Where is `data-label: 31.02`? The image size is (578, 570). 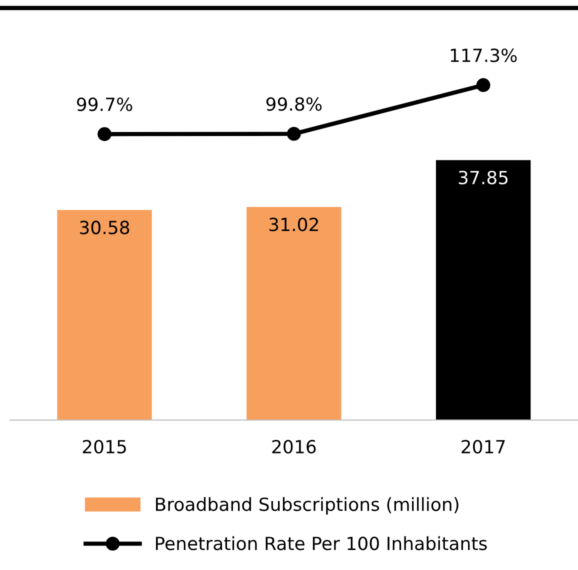 data-label: 31.02 is located at coordinates (293, 225).